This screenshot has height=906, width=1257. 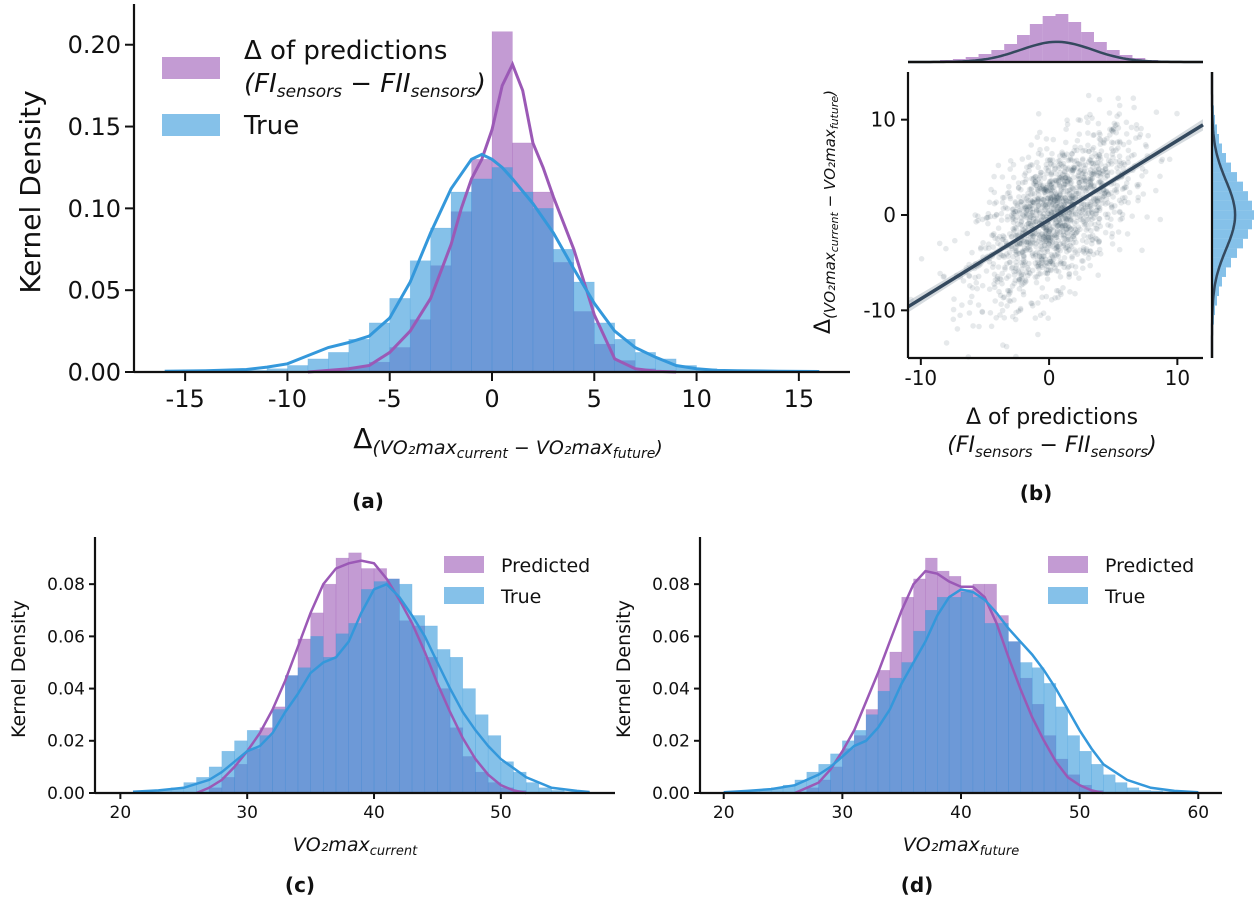 I want to click on y-tick-label: 0.04, so click(x=671, y=690).